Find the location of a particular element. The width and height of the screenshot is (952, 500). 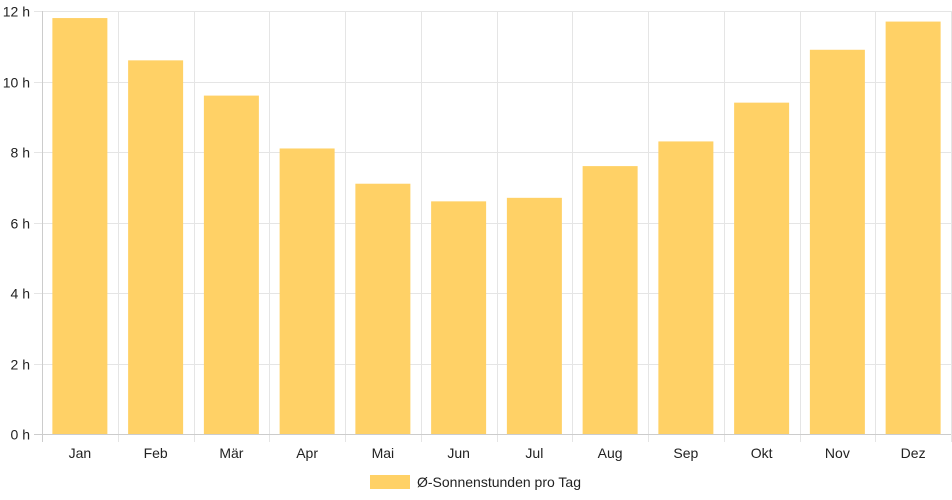

y-tick-label: 10 h is located at coordinates (16, 83).